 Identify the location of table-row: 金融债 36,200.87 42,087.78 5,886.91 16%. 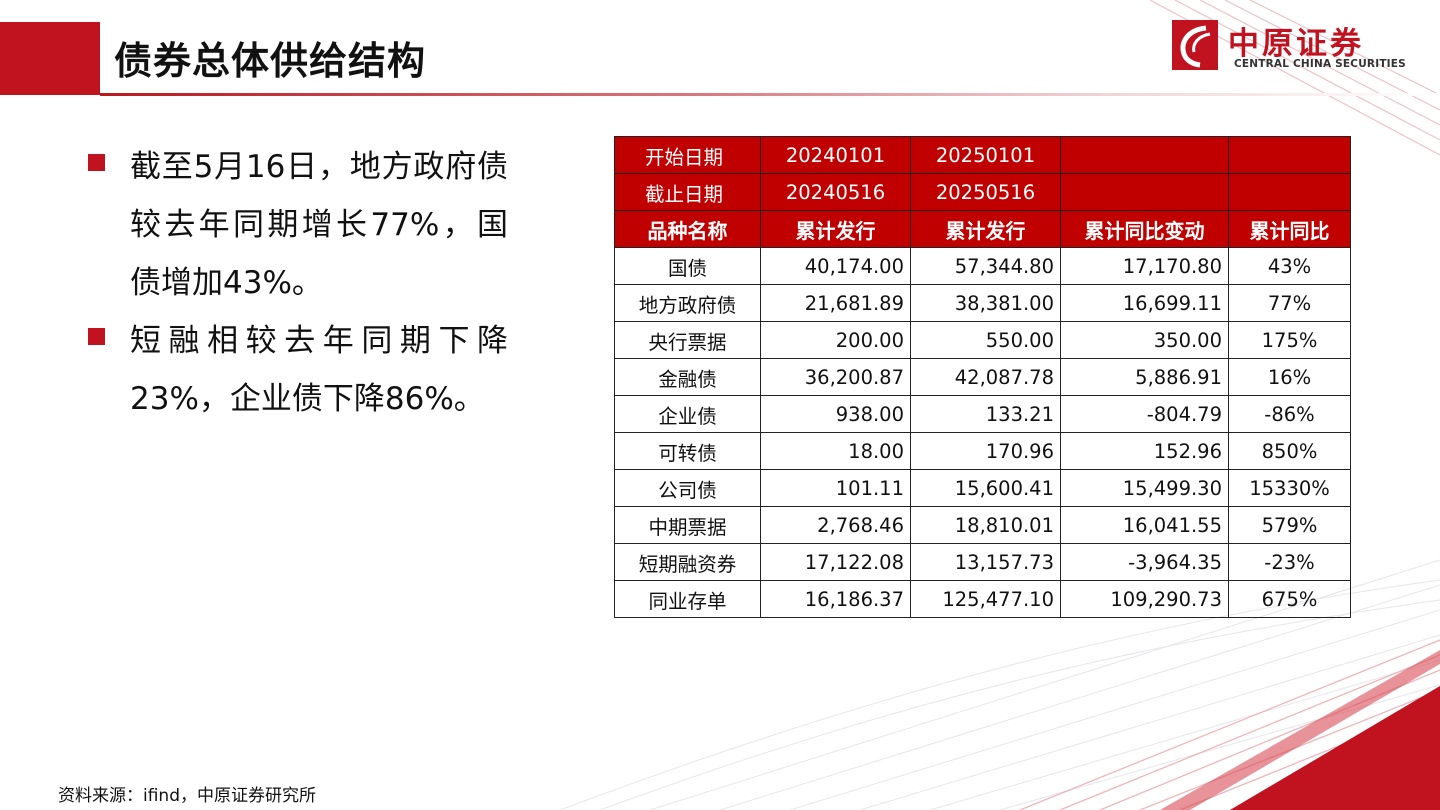
(982, 377).